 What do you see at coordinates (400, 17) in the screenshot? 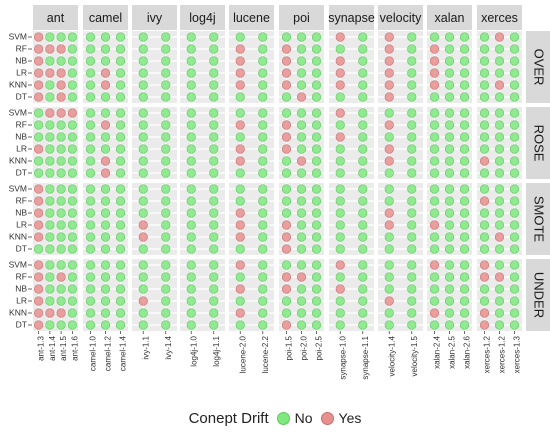
I see `project-strip` at bounding box center [400, 17].